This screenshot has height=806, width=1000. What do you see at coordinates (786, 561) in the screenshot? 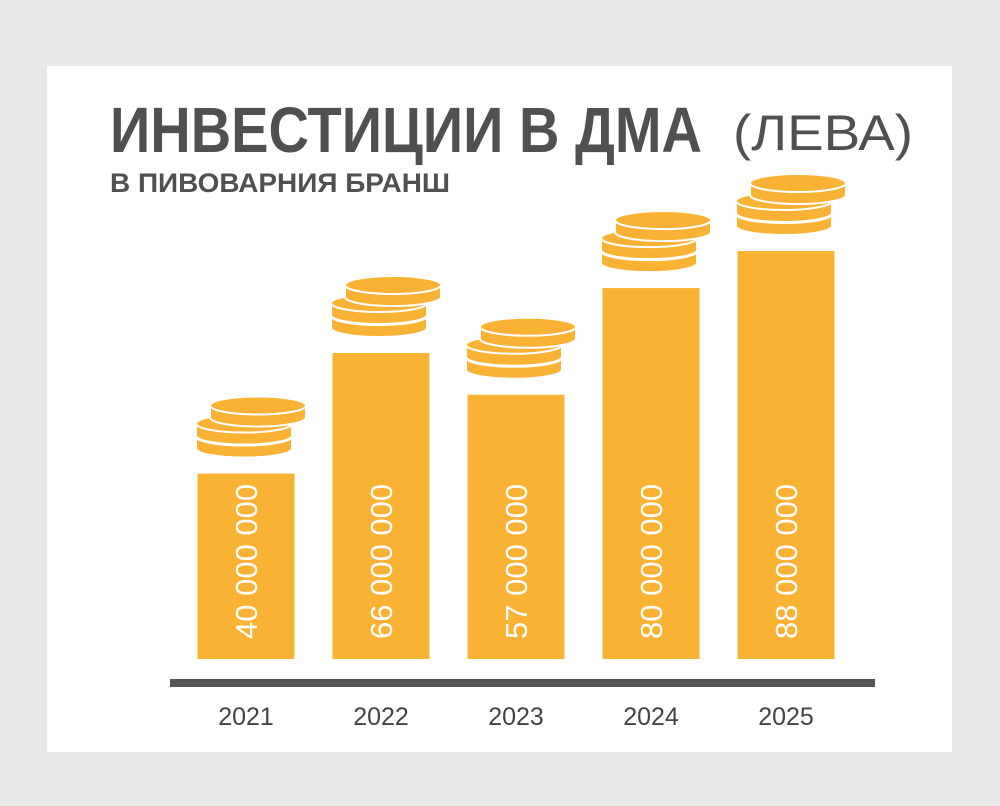
I see `value-label: 88 000 000` at bounding box center [786, 561].